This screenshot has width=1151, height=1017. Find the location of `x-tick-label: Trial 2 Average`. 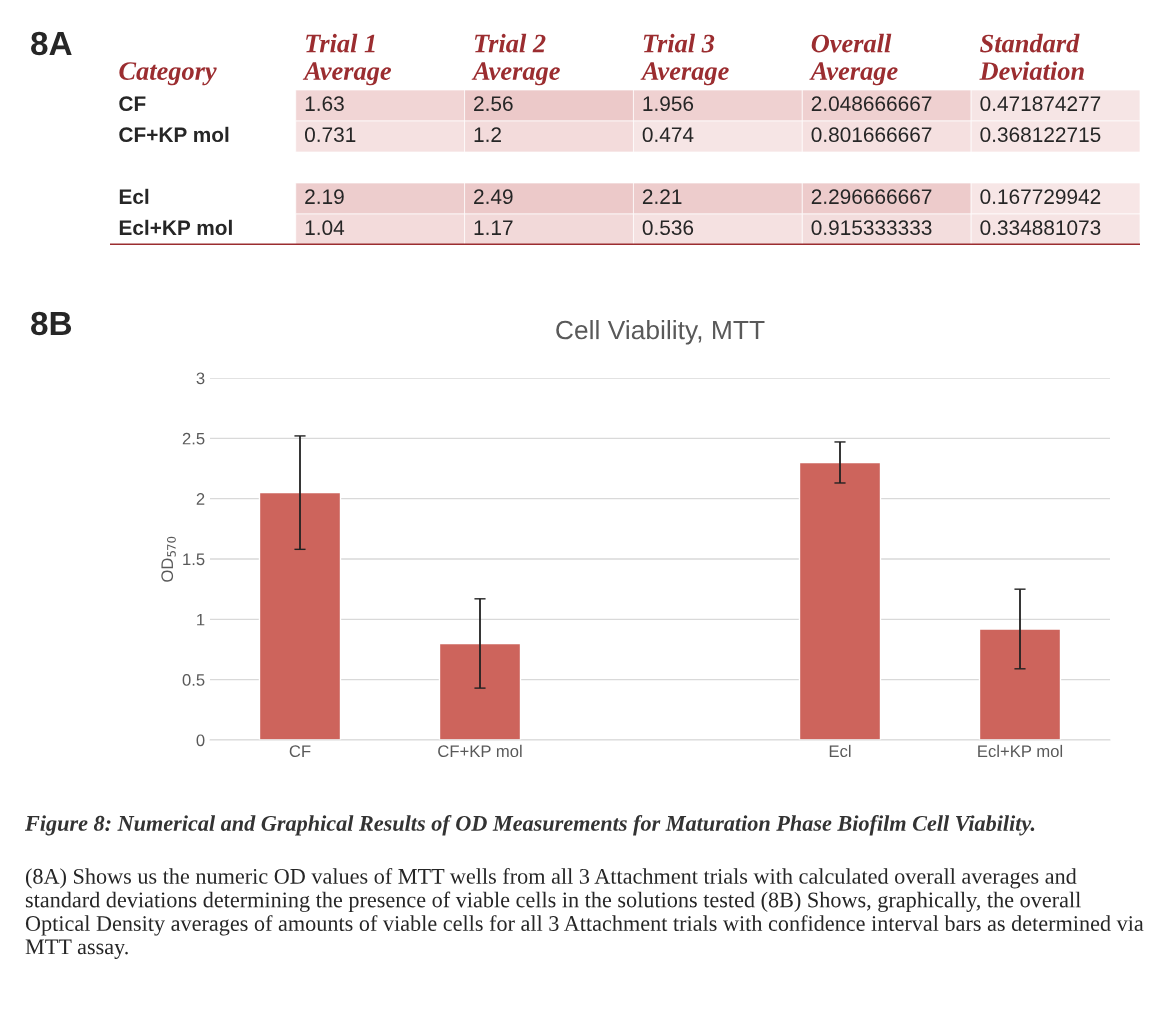

x-tick-label: Trial 2 Average is located at coordinates (515, 59).